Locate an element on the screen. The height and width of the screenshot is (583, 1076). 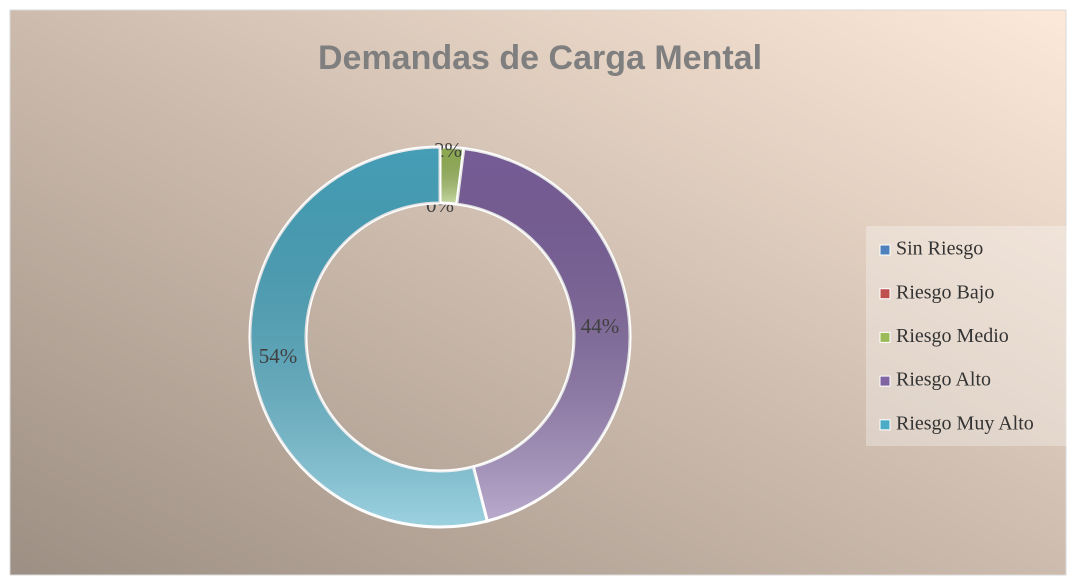
legend-label: Sin Riesgo is located at coordinates (939, 249).